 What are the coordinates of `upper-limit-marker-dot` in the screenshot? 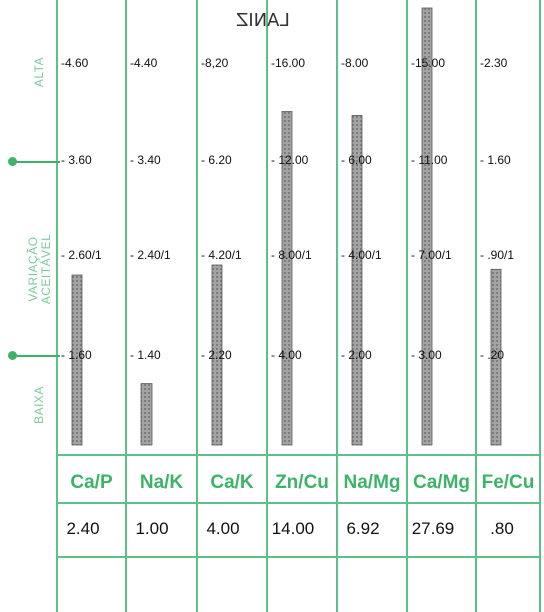 It's located at (12, 161).